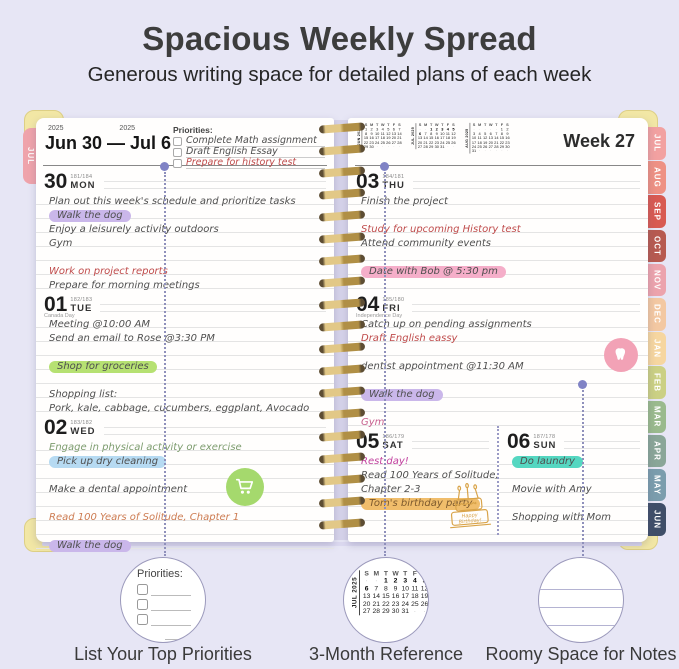  What do you see at coordinates (426, 243) in the screenshot?
I see `handwritten-entry: Attend community events` at bounding box center [426, 243].